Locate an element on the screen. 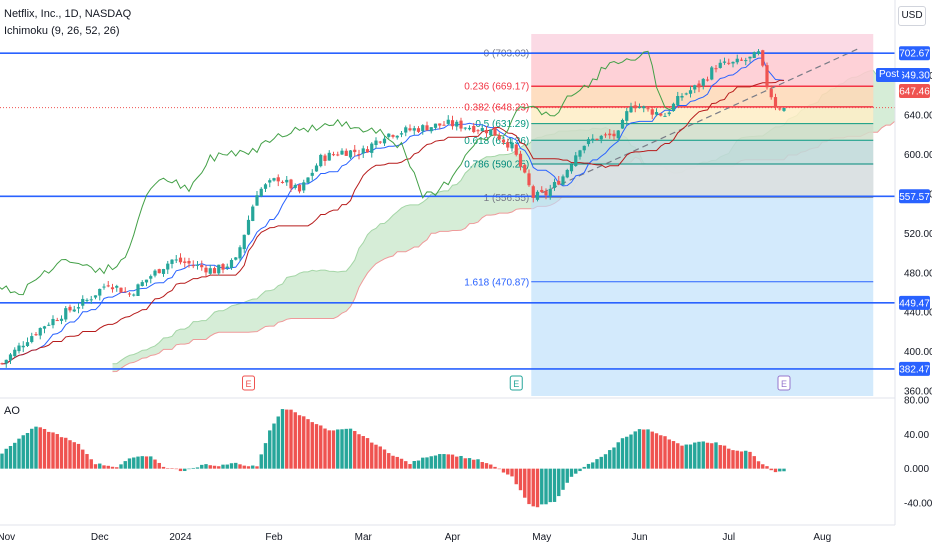  indicator-legend: Ichimoku (9, 26, 52, 26) is located at coordinates (62, 31).